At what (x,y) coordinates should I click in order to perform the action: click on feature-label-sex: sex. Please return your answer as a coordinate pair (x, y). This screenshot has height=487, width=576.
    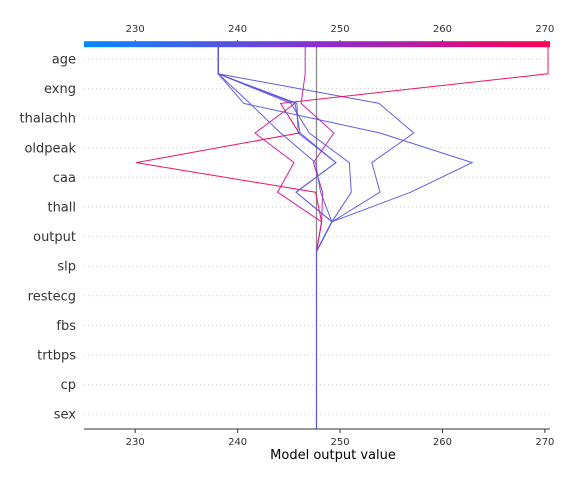
    Looking at the image, I should click on (65, 415).